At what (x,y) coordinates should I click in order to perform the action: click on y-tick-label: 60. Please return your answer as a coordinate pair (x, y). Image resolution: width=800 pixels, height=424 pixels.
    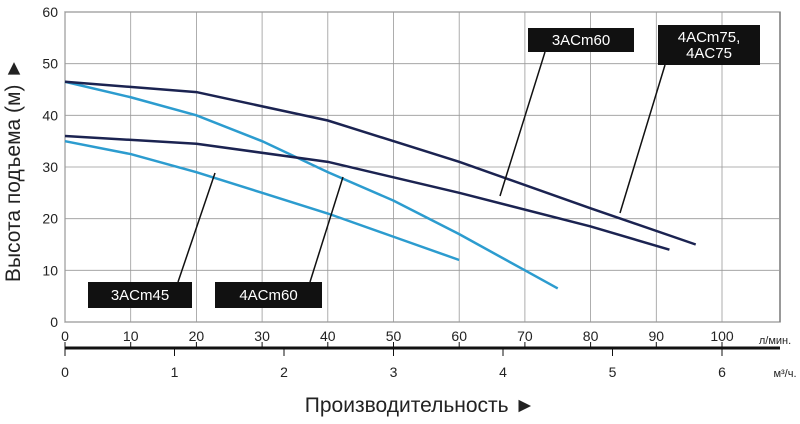
    Looking at the image, I should click on (50, 12).